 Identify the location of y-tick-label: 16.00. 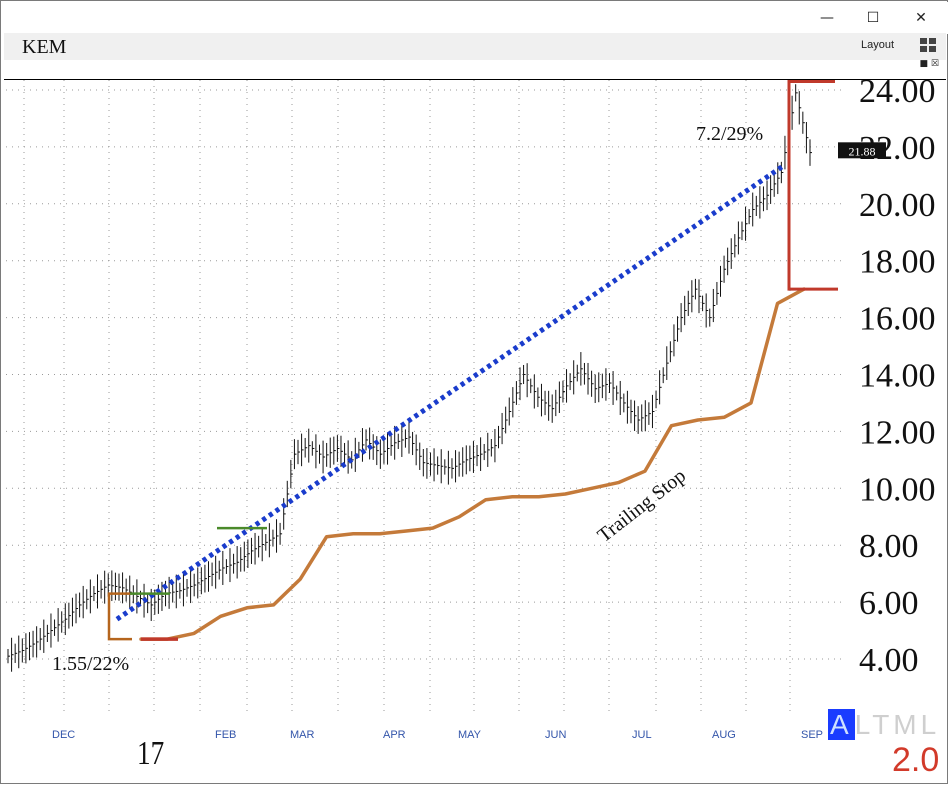
(897, 319).